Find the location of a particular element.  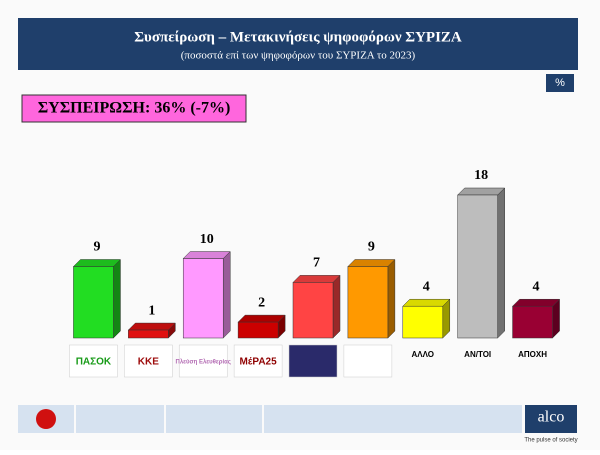

value-label: 7 is located at coordinates (316, 263).